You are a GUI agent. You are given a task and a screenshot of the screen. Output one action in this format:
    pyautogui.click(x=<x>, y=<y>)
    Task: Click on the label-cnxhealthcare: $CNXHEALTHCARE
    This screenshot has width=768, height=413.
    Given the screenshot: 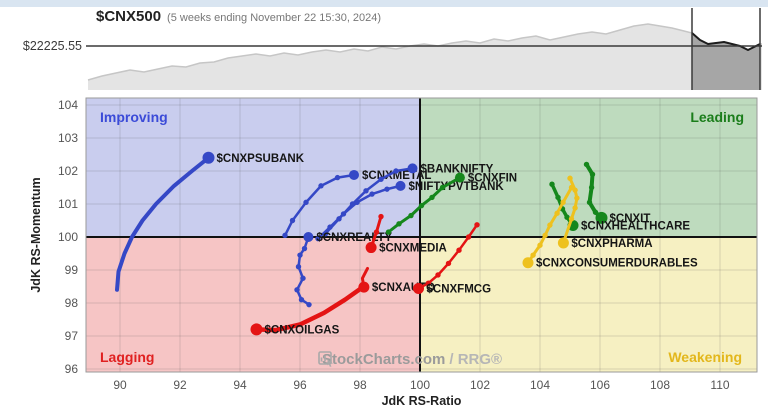 What is the action you would take?
    pyautogui.click(x=635, y=226)
    